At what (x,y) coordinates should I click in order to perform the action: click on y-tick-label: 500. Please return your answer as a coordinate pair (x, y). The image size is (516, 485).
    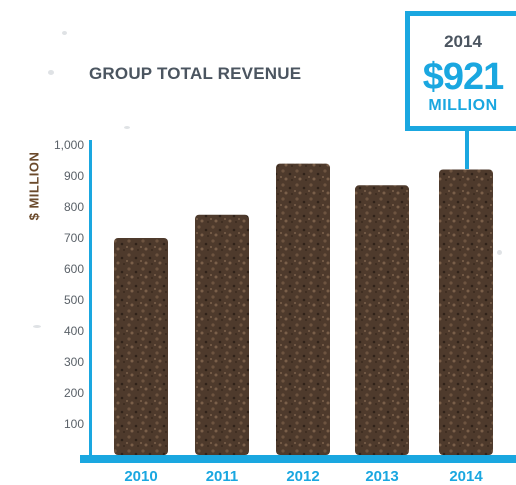
    Looking at the image, I should click on (74, 300).